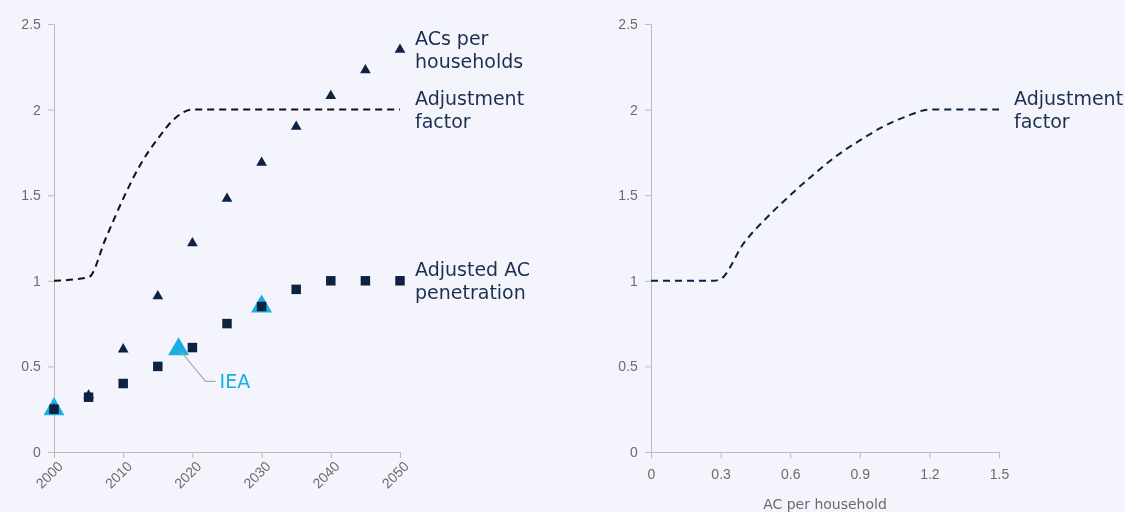  I want to click on x-axis-title: AC per household, so click(825, 504).